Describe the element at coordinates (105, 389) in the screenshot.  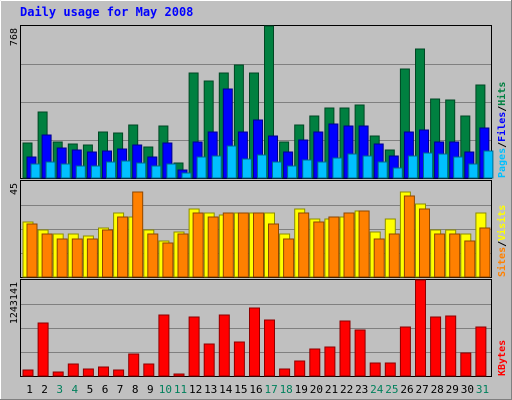
I see `x-tick-label-day-6: 6` at that location.